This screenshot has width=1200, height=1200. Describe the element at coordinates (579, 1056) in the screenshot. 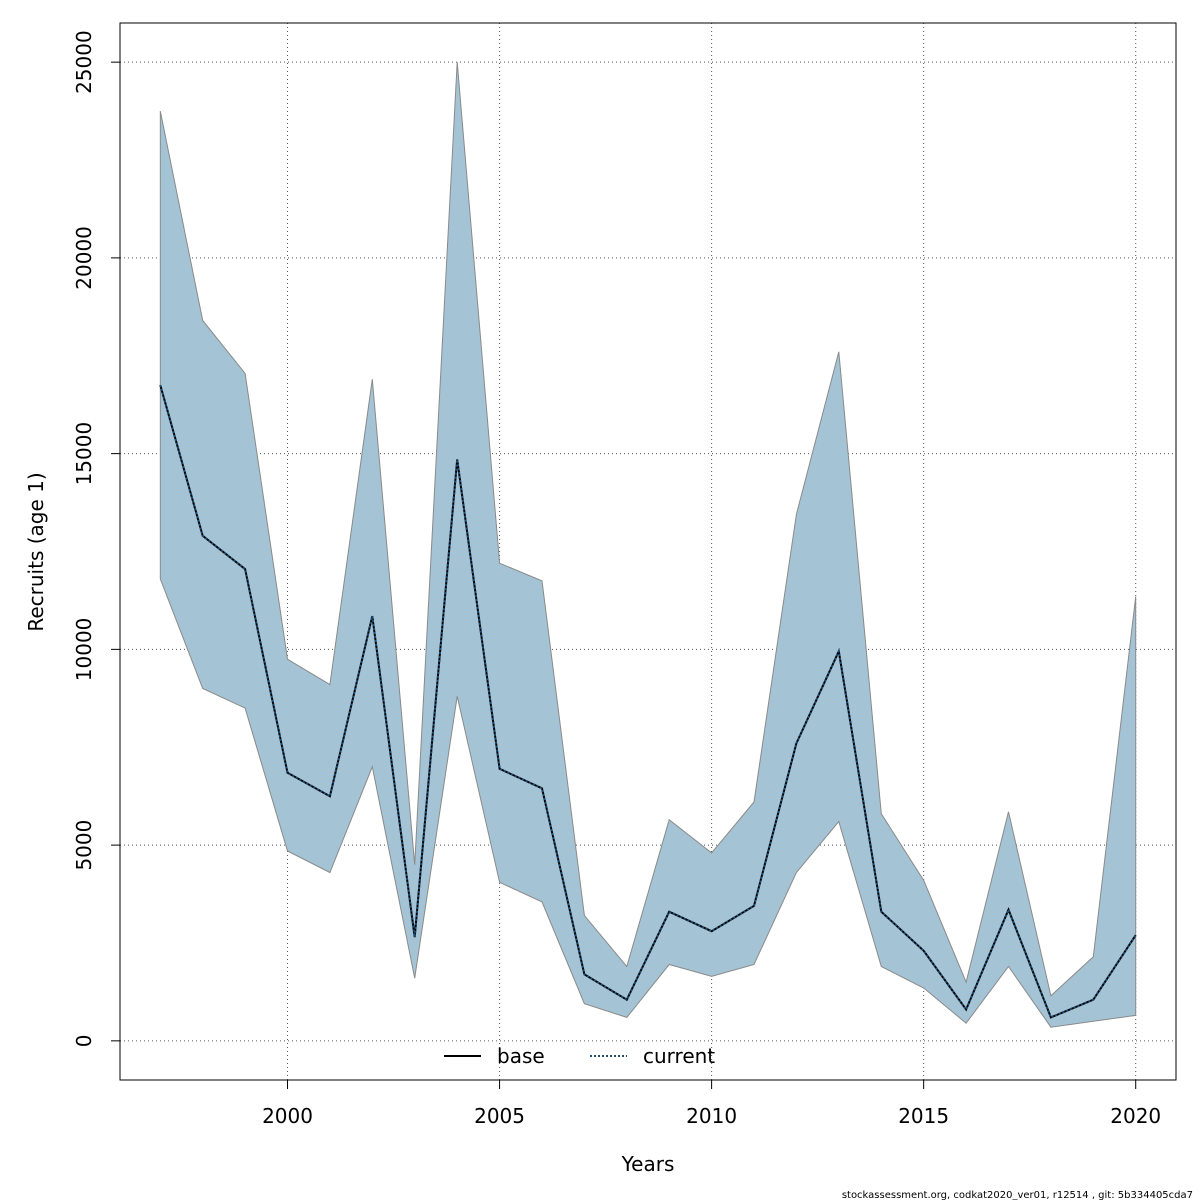

I see `legend: base current` at that location.